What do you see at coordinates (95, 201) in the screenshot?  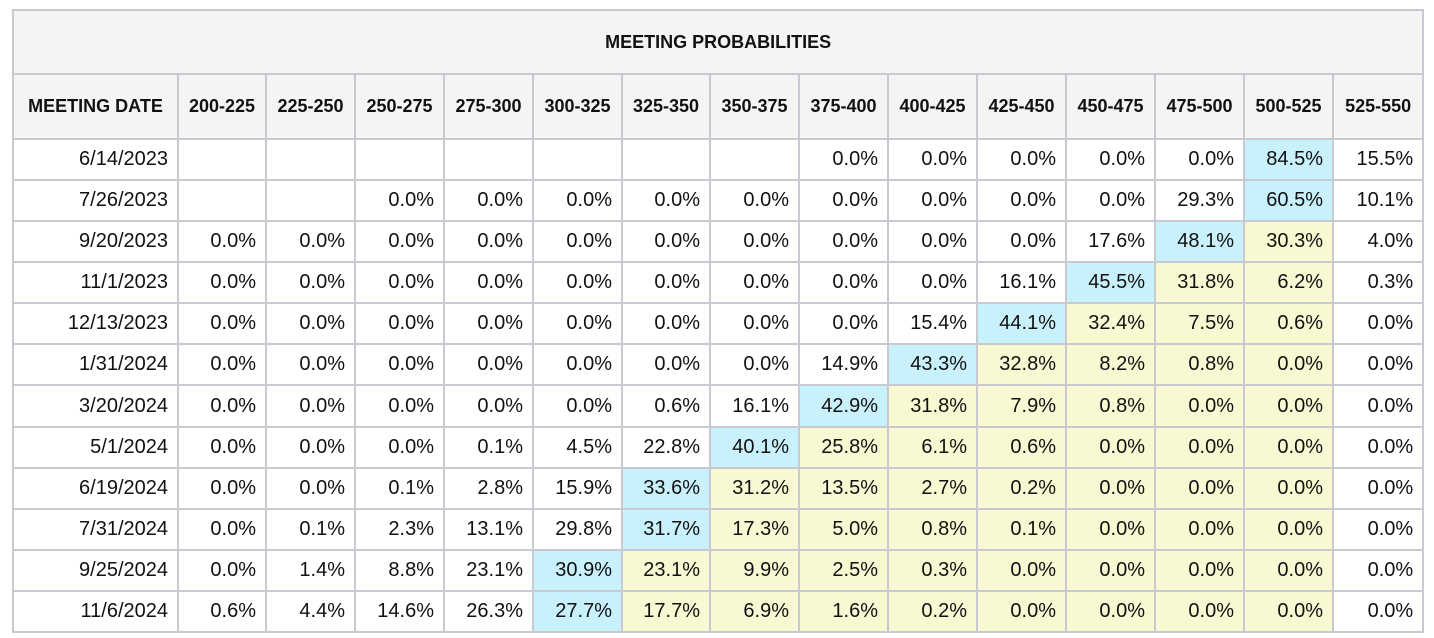 I see `meeting-date-cell: 7/26/2023` at bounding box center [95, 201].